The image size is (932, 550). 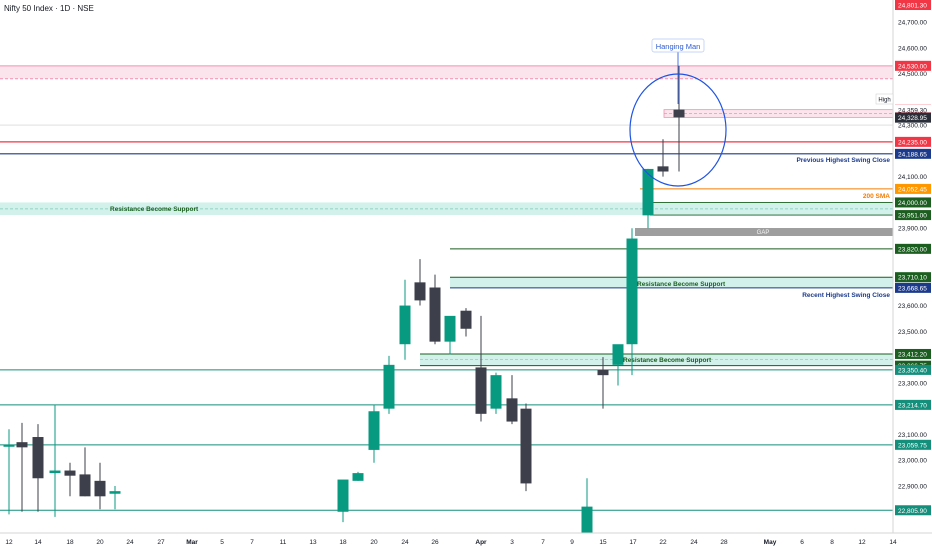 I want to click on price-label-text: 24,235.00, so click(x=912, y=142).